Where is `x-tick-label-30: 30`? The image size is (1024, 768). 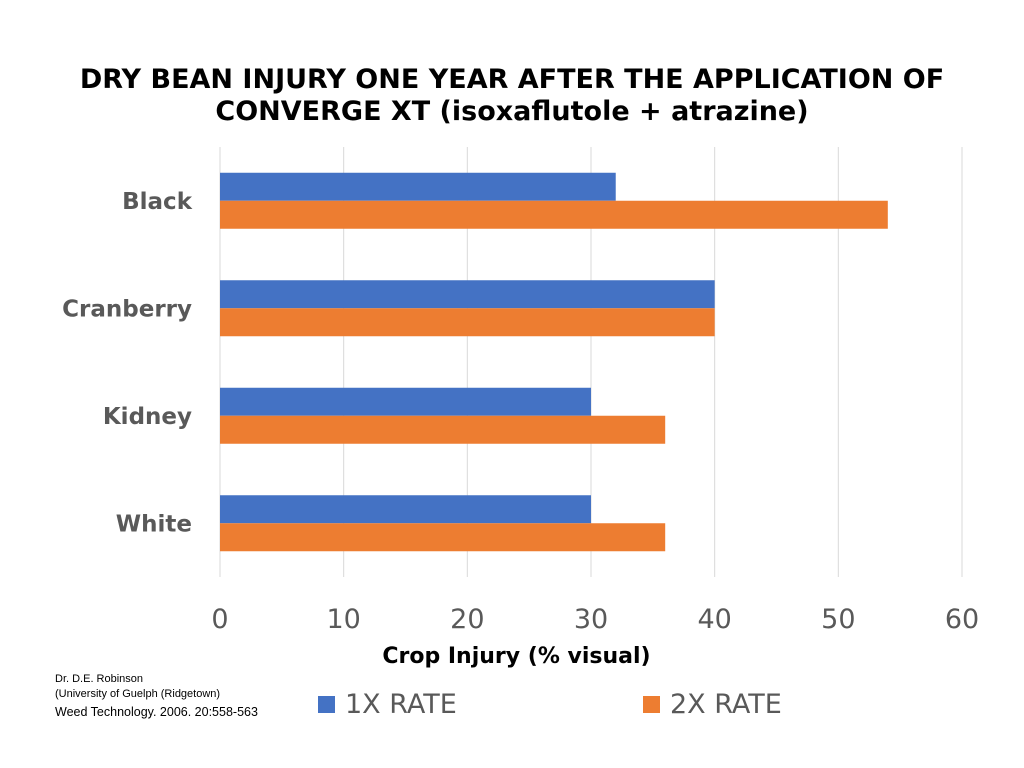
x-tick-label-30: 30 is located at coordinates (591, 619).